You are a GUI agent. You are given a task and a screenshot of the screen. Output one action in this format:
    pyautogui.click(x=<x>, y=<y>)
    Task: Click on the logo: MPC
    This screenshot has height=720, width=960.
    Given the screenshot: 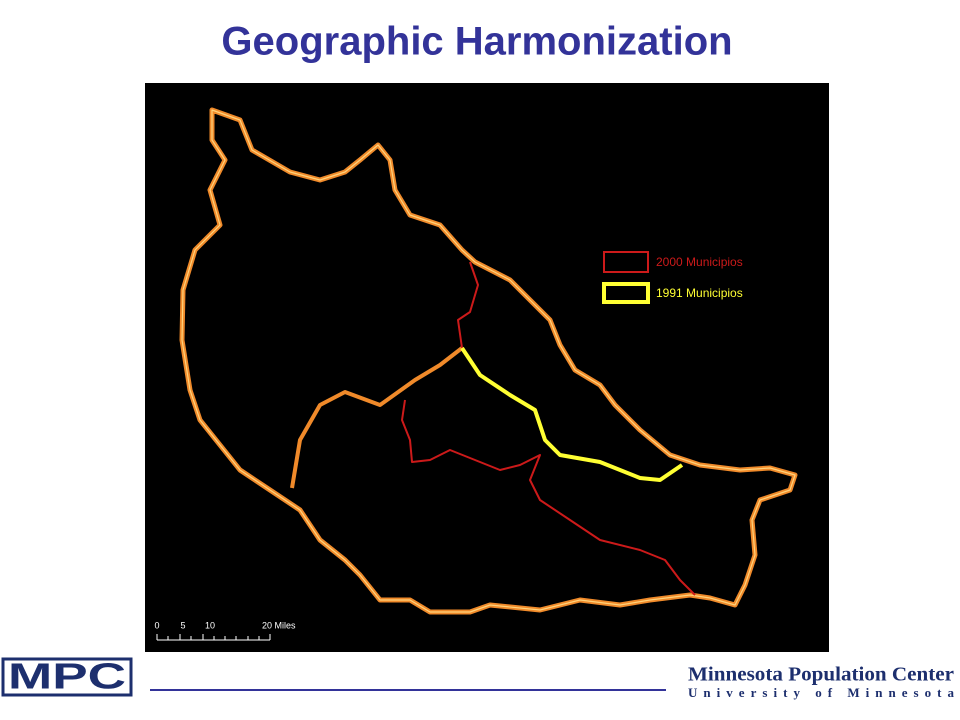 What is the action you would take?
    pyautogui.click(x=67, y=676)
    